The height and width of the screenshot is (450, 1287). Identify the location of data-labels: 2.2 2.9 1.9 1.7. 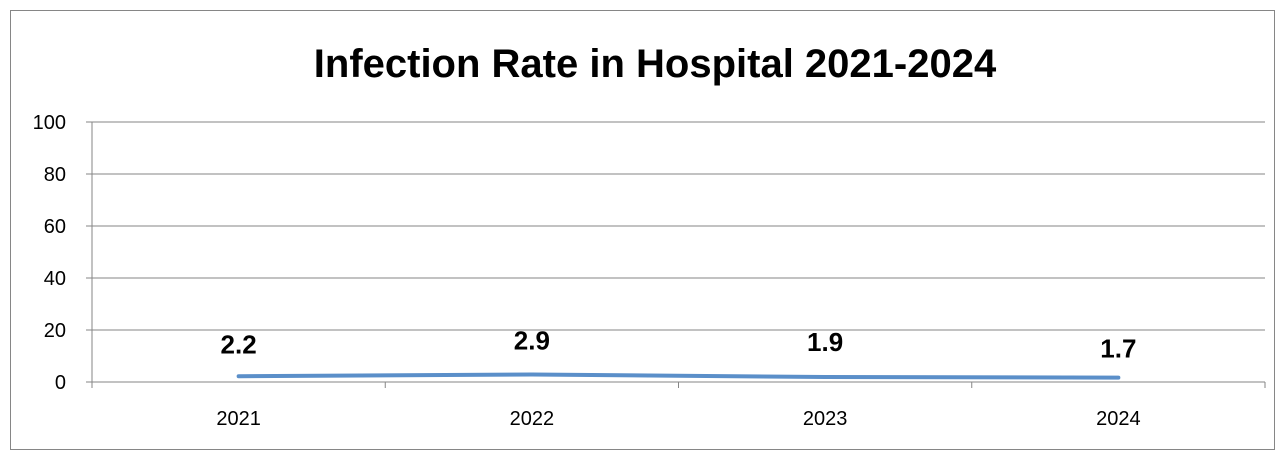
(679, 344).